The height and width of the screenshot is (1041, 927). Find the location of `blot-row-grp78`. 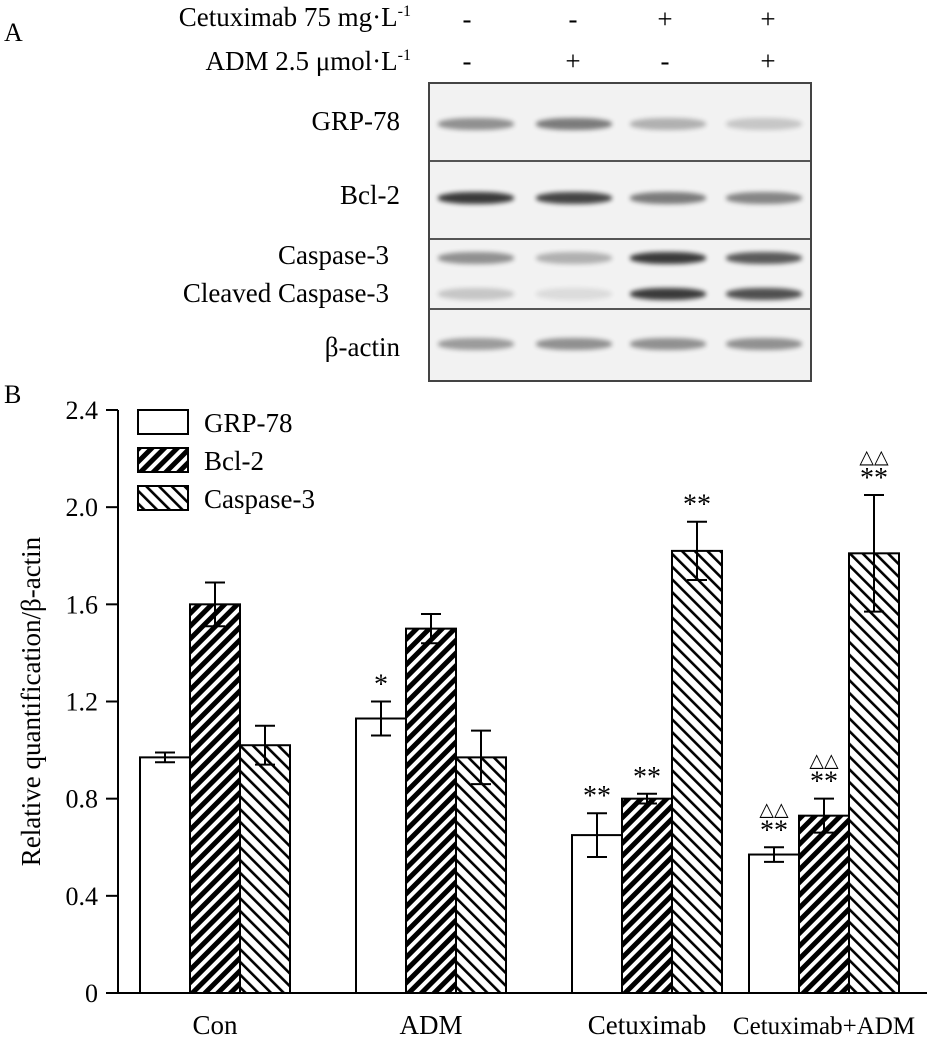

blot-row-grp78 is located at coordinates (620, 123).